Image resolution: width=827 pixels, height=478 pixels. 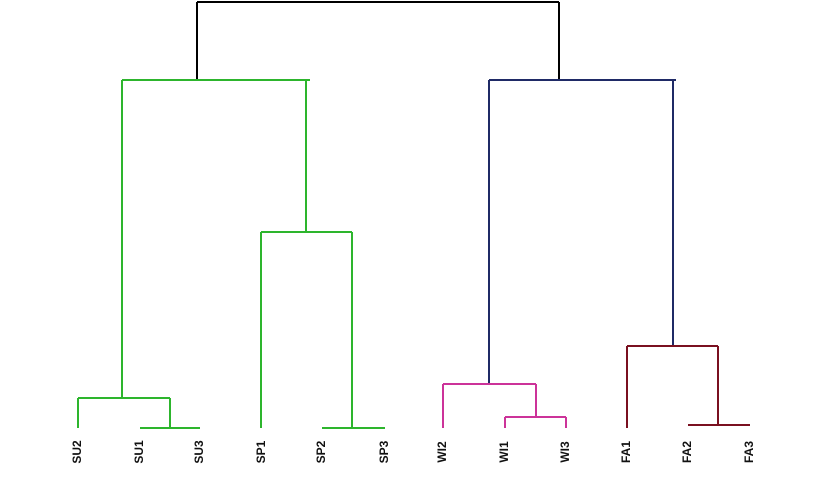 What do you see at coordinates (384, 451) in the screenshot?
I see `leaf-label: SP3` at bounding box center [384, 451].